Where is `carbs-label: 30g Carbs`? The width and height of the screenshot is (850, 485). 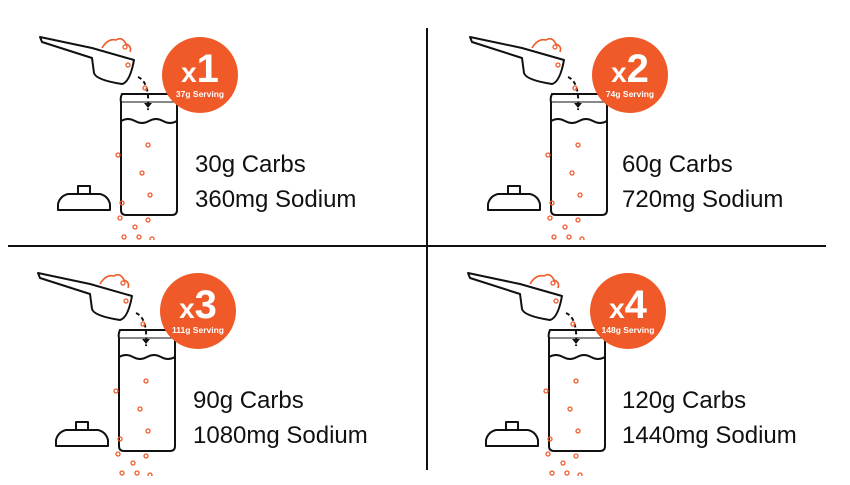
carbs-label: 30g Carbs is located at coordinates (250, 164).